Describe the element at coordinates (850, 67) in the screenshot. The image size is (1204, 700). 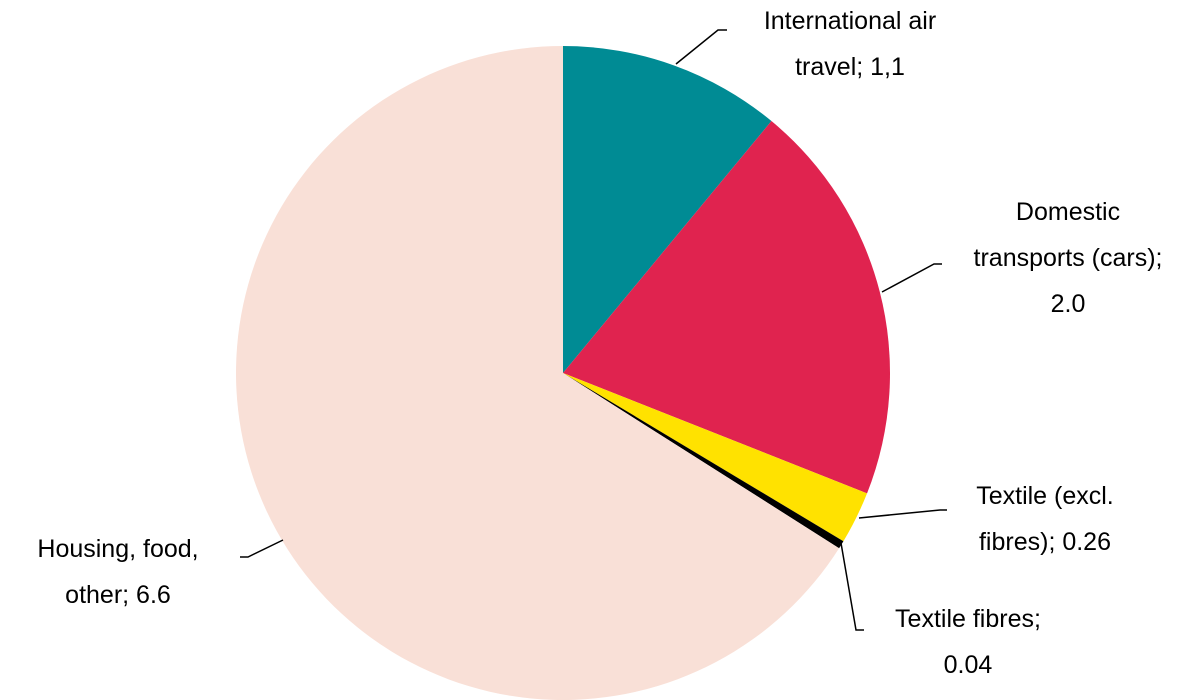
I see `label-line: travel; 1,1` at that location.